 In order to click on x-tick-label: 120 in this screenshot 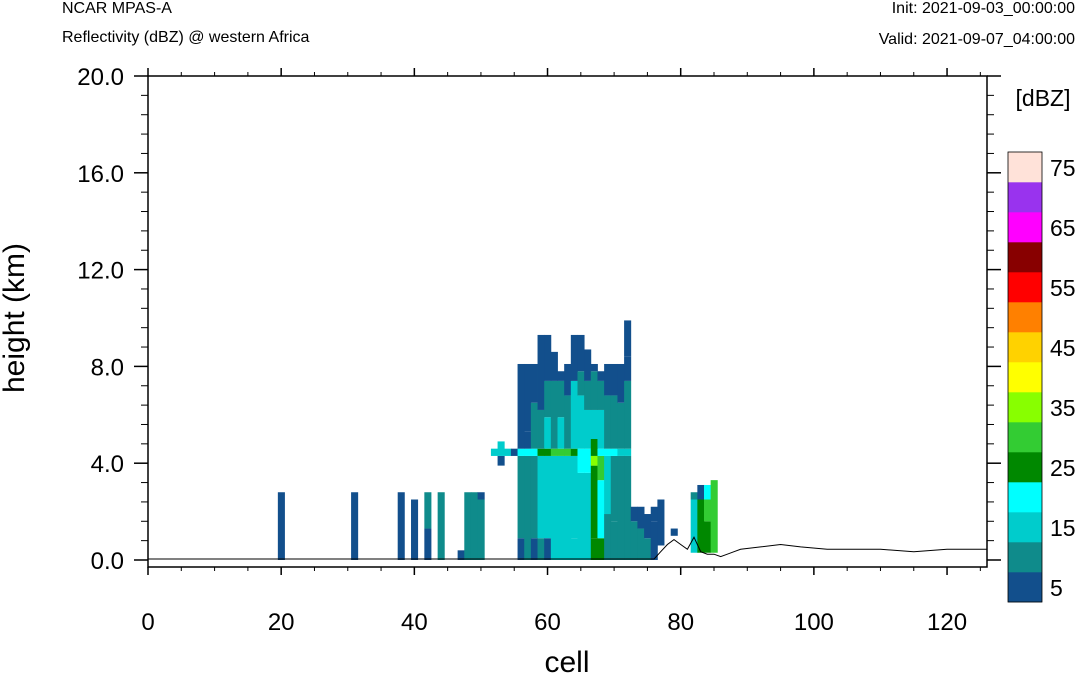, I will do `click(947, 622)`.